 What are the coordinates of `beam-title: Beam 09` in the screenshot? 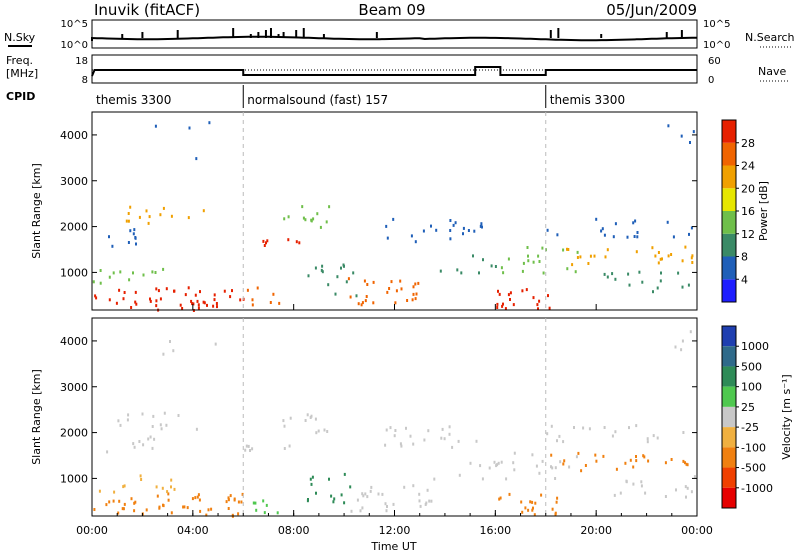 It's located at (391, 10).